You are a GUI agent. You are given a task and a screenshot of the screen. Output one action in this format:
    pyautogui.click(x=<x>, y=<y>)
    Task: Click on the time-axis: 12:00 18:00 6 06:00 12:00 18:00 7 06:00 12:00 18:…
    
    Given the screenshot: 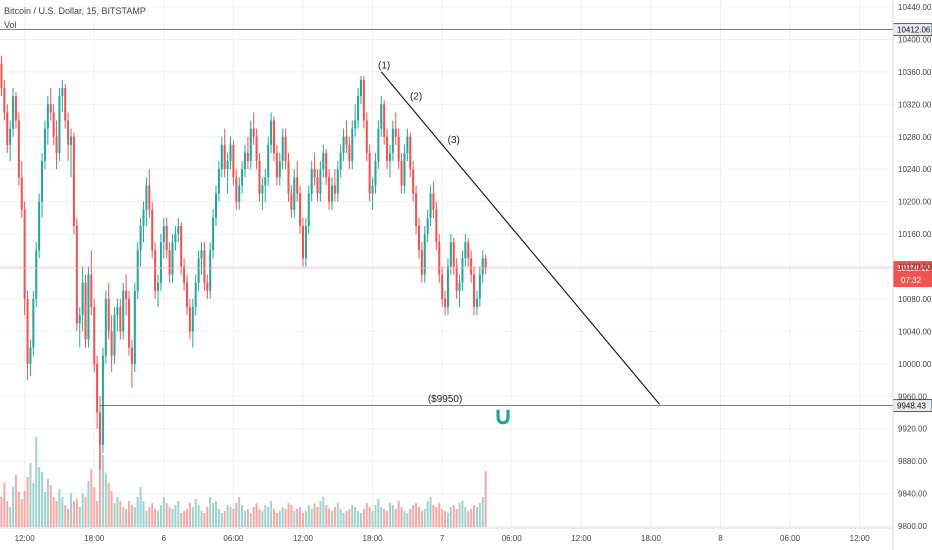 What is the action you would take?
    pyautogui.click(x=446, y=535)
    